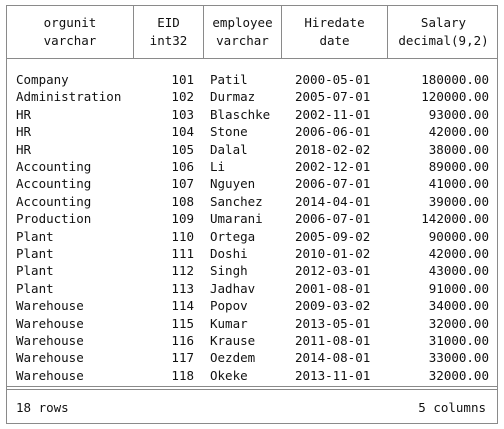 Image resolution: width=504 pixels, height=429 pixels. What do you see at coordinates (458, 184) in the screenshot?
I see `salary-cell: 41000.00` at bounding box center [458, 184].